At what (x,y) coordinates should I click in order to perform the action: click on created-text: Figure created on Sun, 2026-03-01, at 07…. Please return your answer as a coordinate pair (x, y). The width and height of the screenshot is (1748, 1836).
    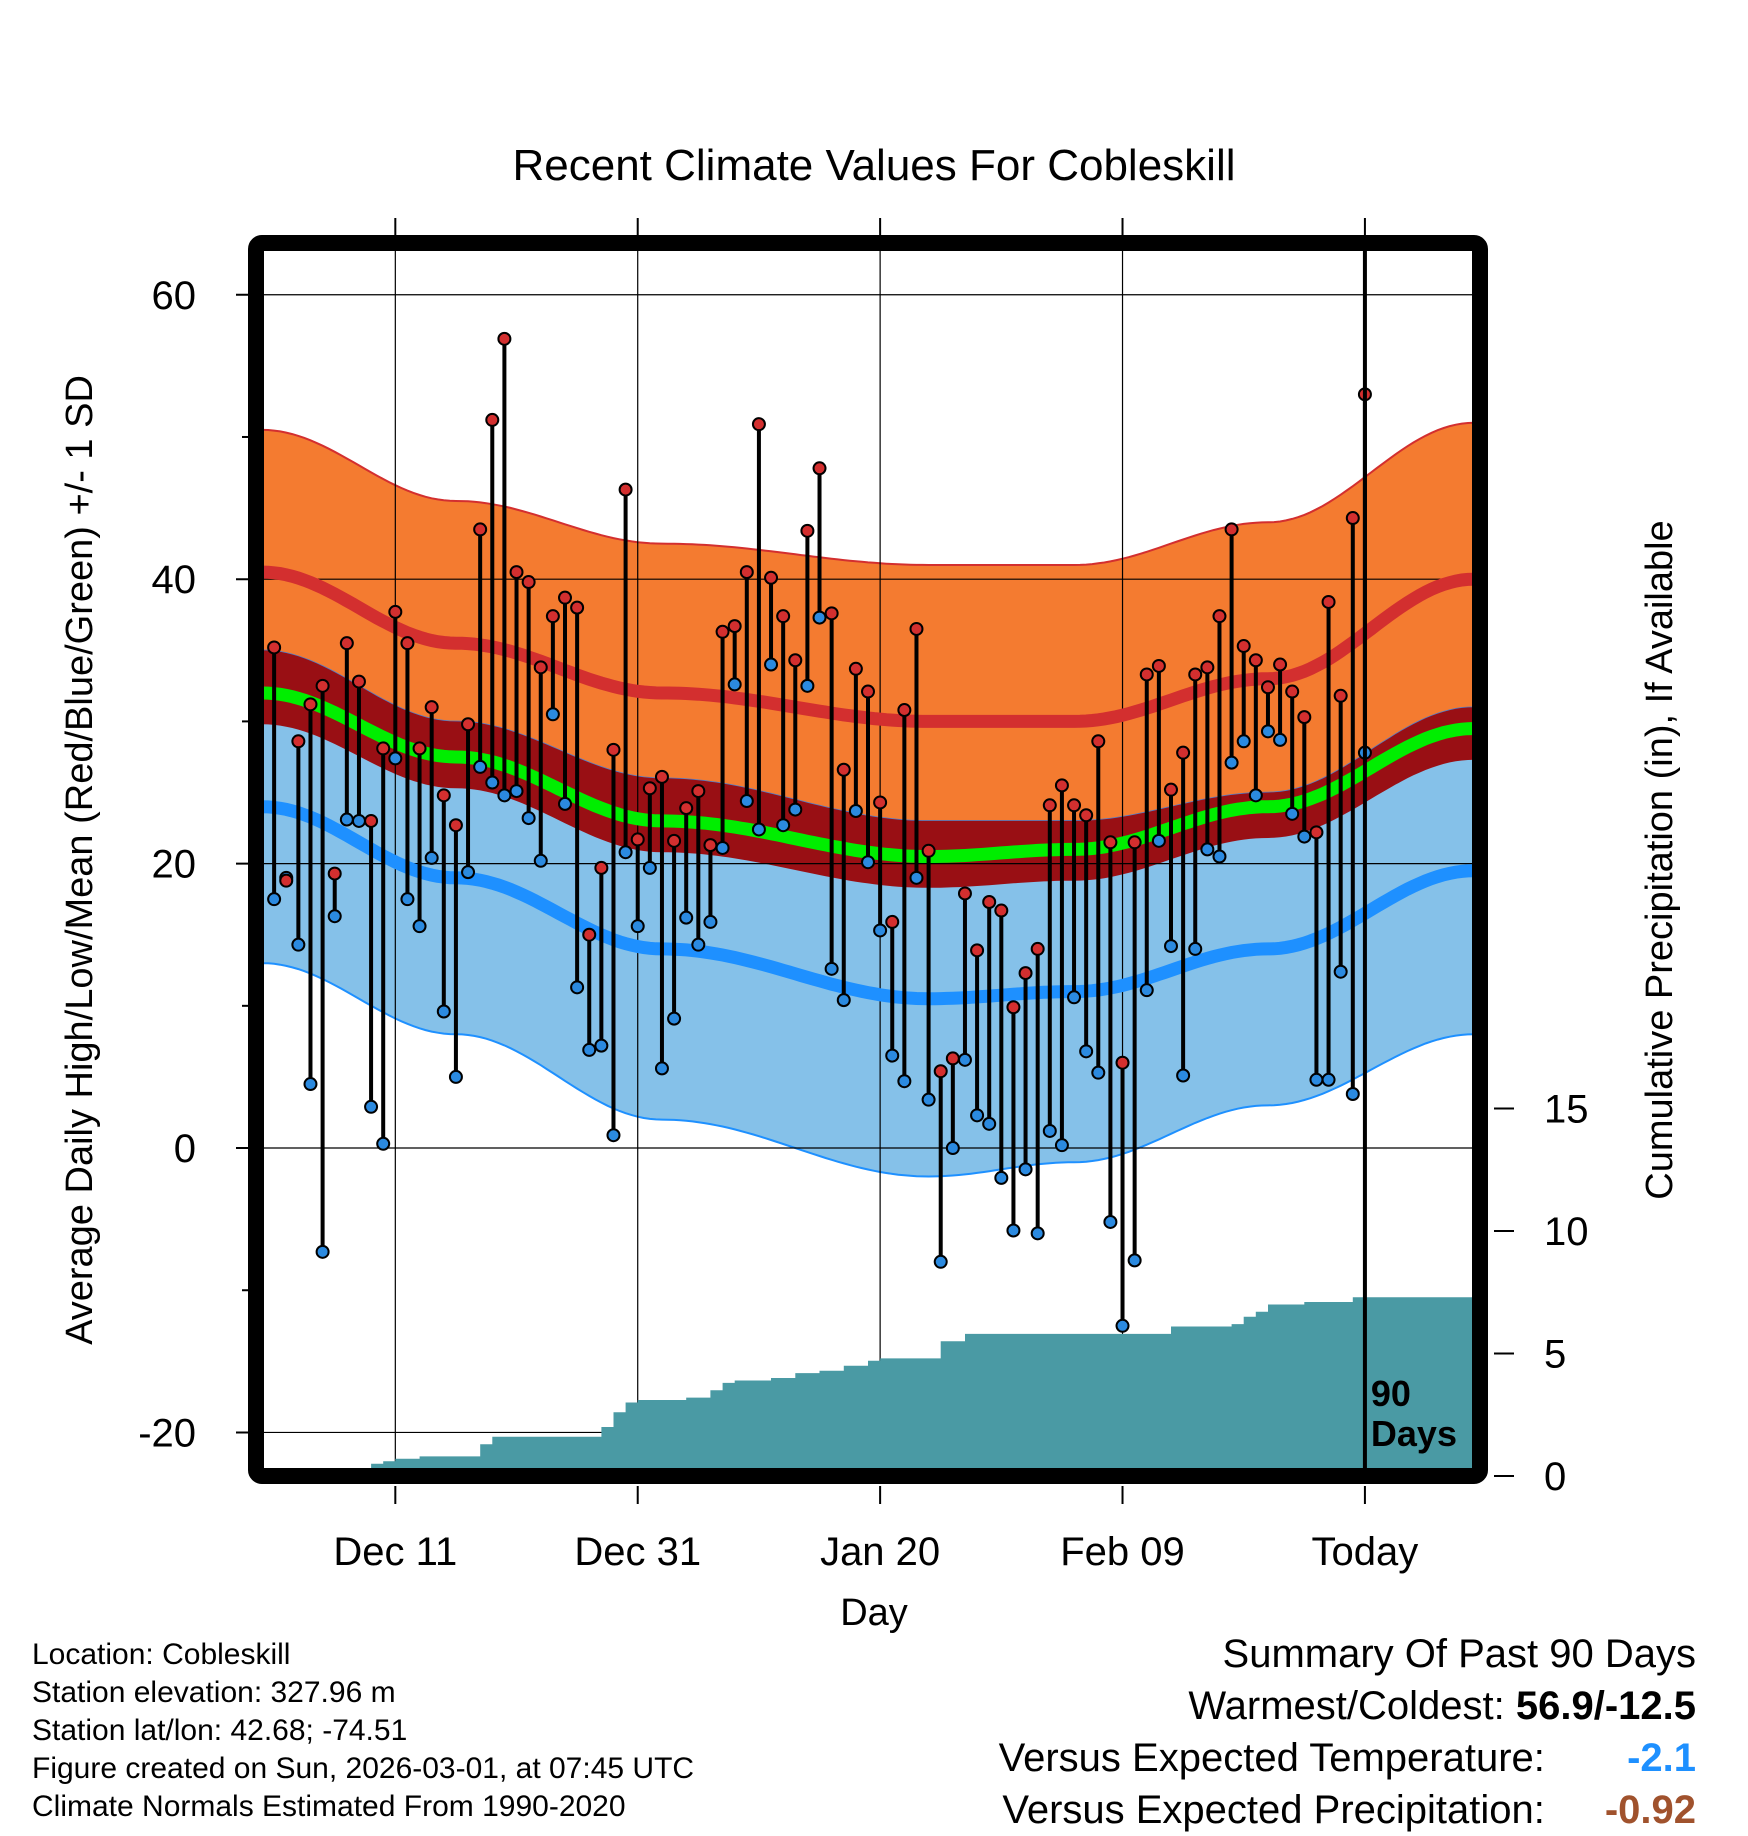
    Looking at the image, I should click on (363, 1768).